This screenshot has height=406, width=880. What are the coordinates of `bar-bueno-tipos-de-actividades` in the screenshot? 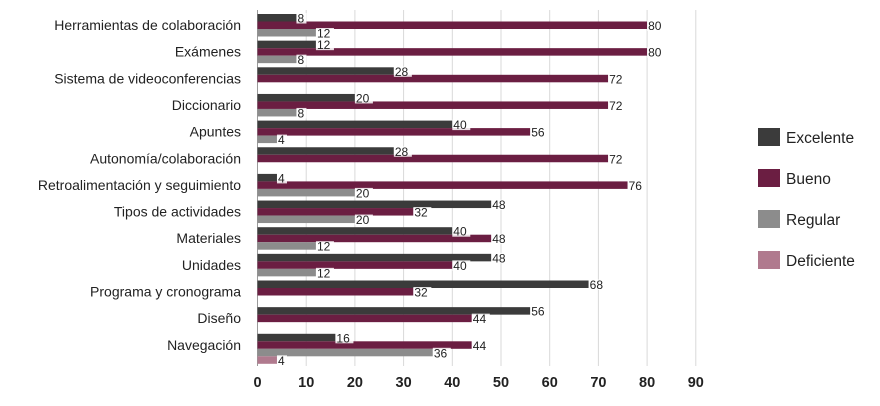 It's located at (335, 212).